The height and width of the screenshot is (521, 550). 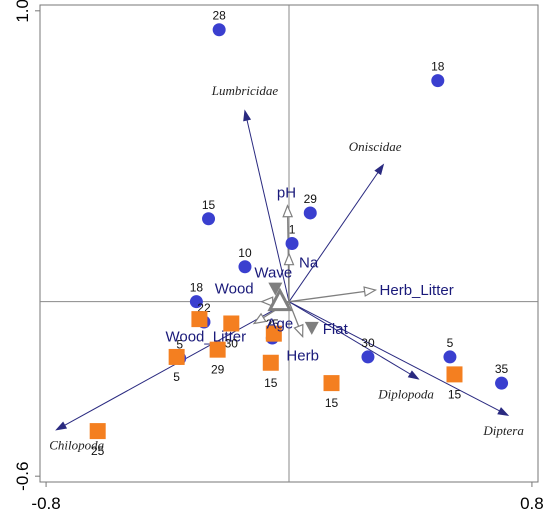 I want to click on centroid-label: Wave, so click(x=273, y=273).